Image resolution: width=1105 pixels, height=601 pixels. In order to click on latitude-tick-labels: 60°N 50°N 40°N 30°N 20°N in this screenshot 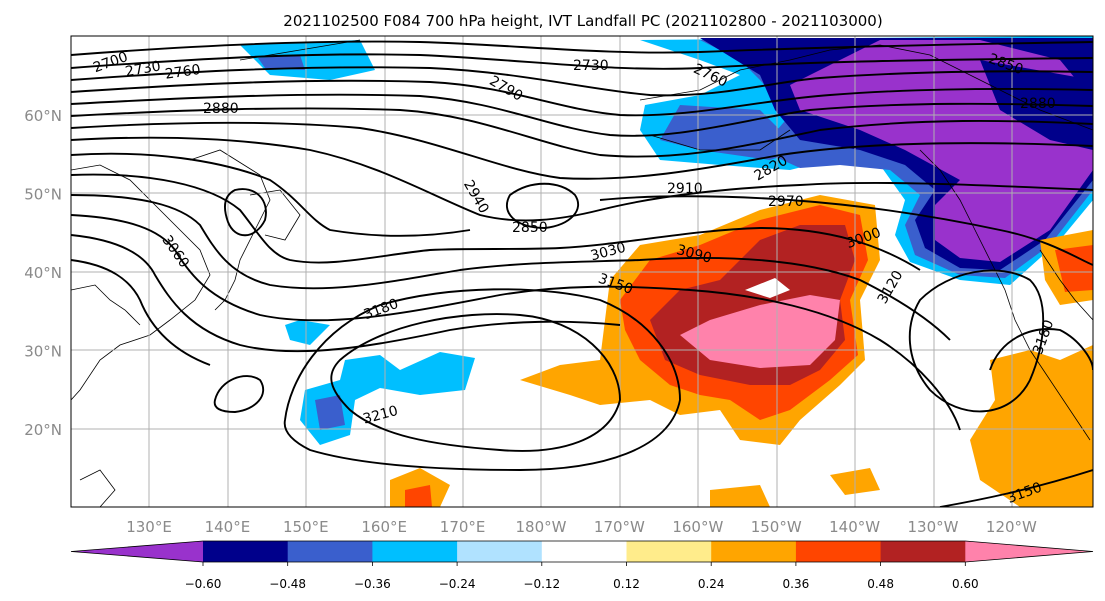, I will do `click(43, 273)`.